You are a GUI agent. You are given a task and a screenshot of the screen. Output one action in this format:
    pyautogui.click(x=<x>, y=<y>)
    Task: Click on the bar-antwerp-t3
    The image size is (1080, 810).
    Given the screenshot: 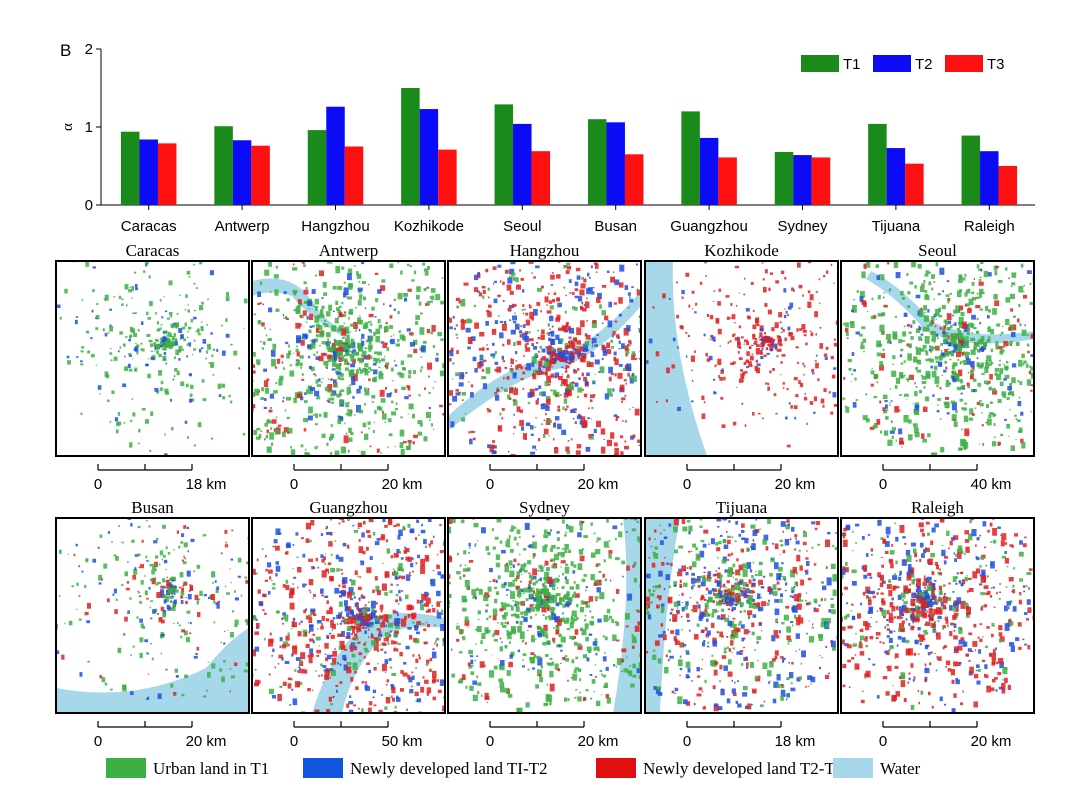 What is the action you would take?
    pyautogui.click(x=260, y=175)
    